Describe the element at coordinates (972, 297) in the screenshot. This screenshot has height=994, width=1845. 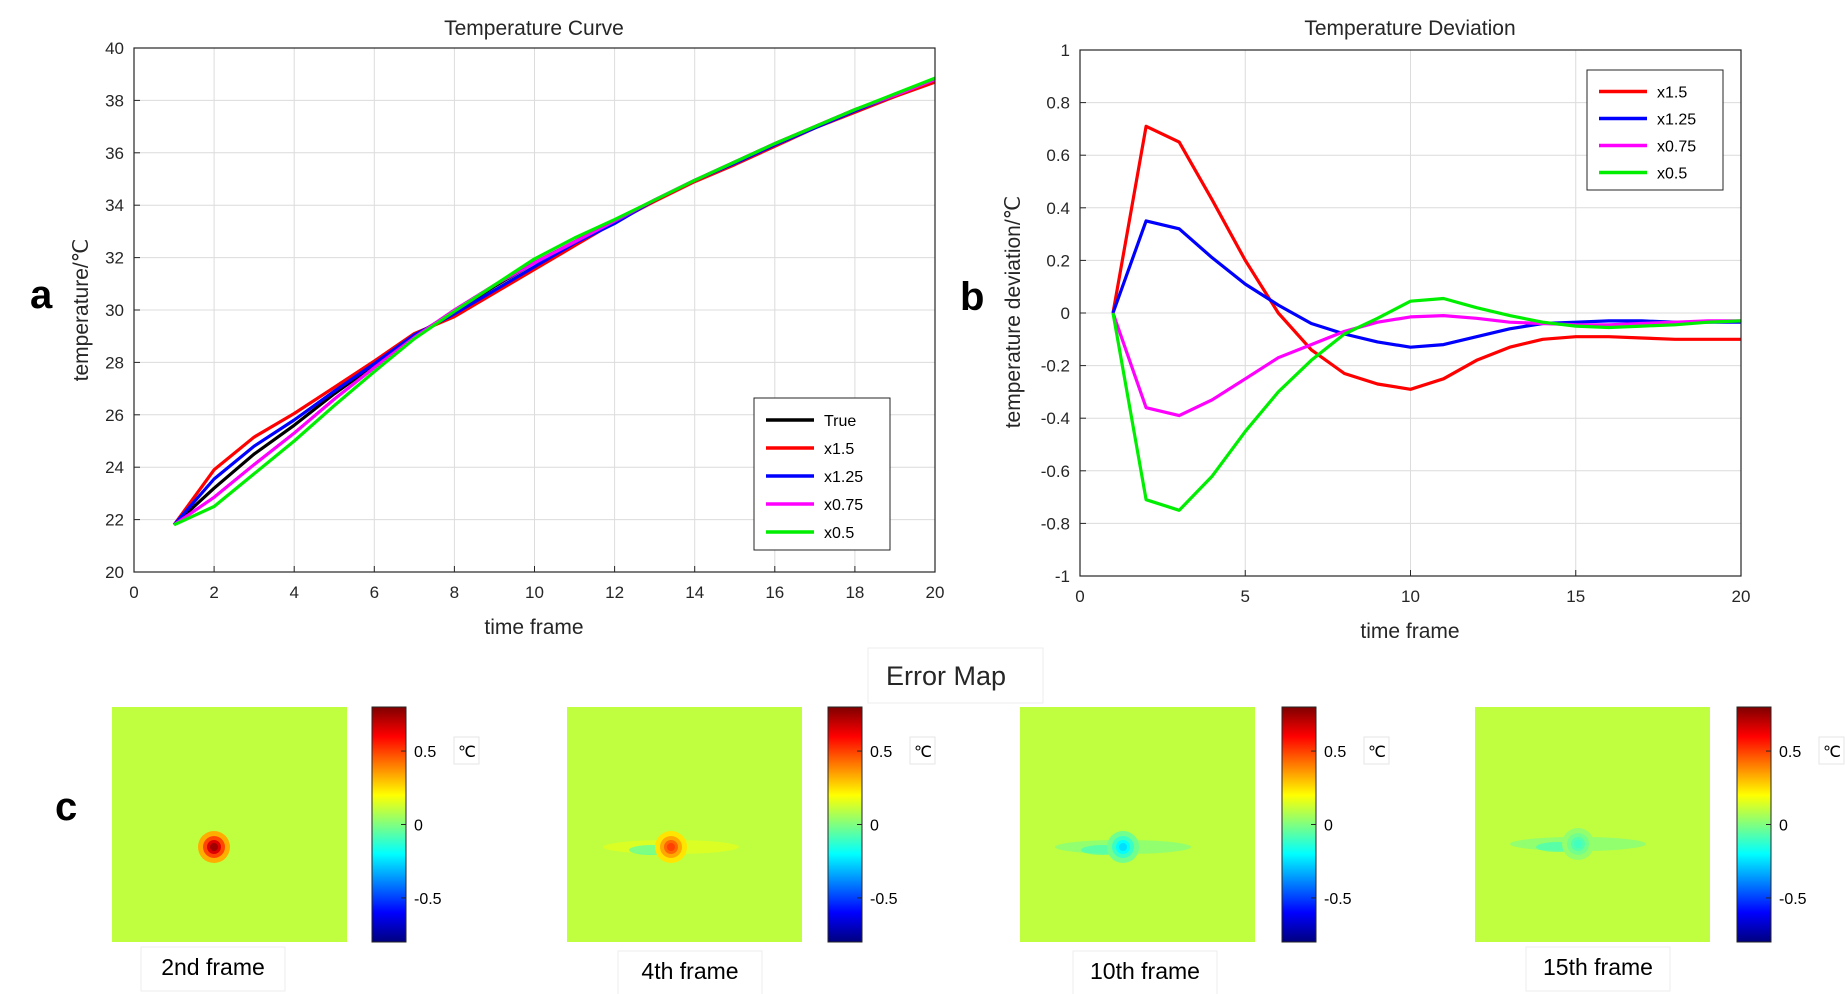
I see `panel-label-b: b` at that location.